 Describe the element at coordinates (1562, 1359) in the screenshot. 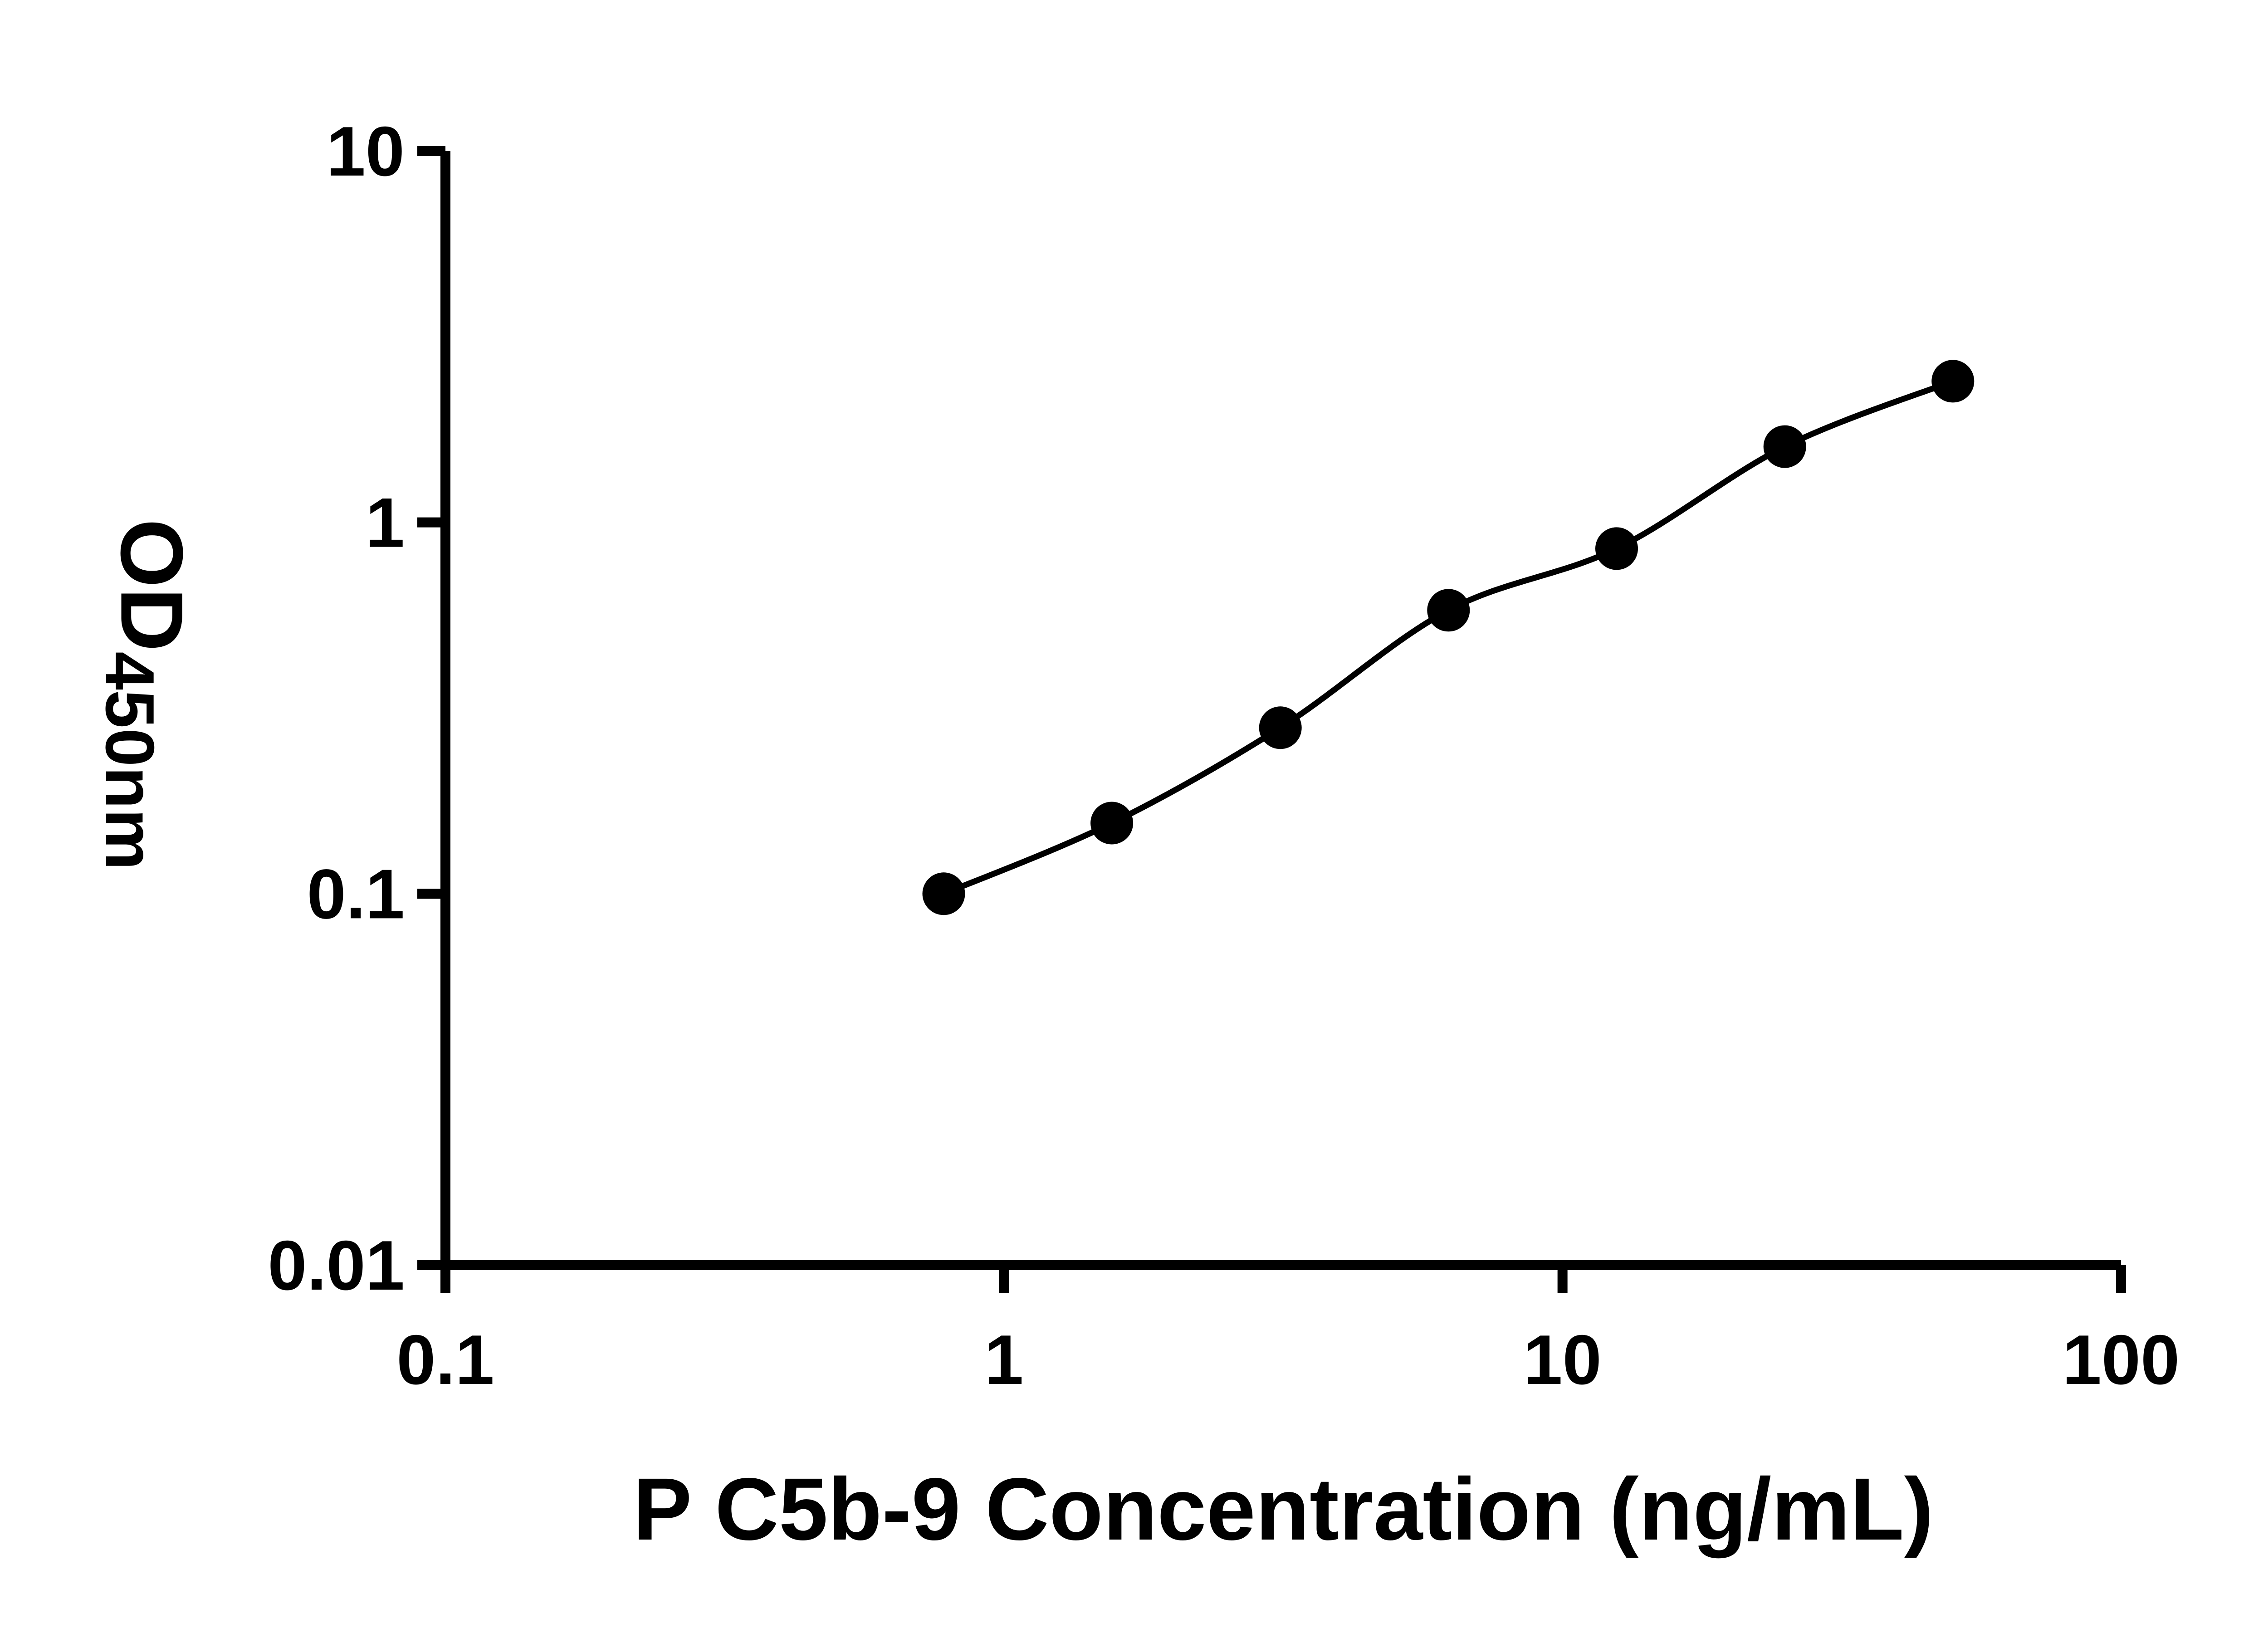

I see `x-tick-label: 10` at that location.